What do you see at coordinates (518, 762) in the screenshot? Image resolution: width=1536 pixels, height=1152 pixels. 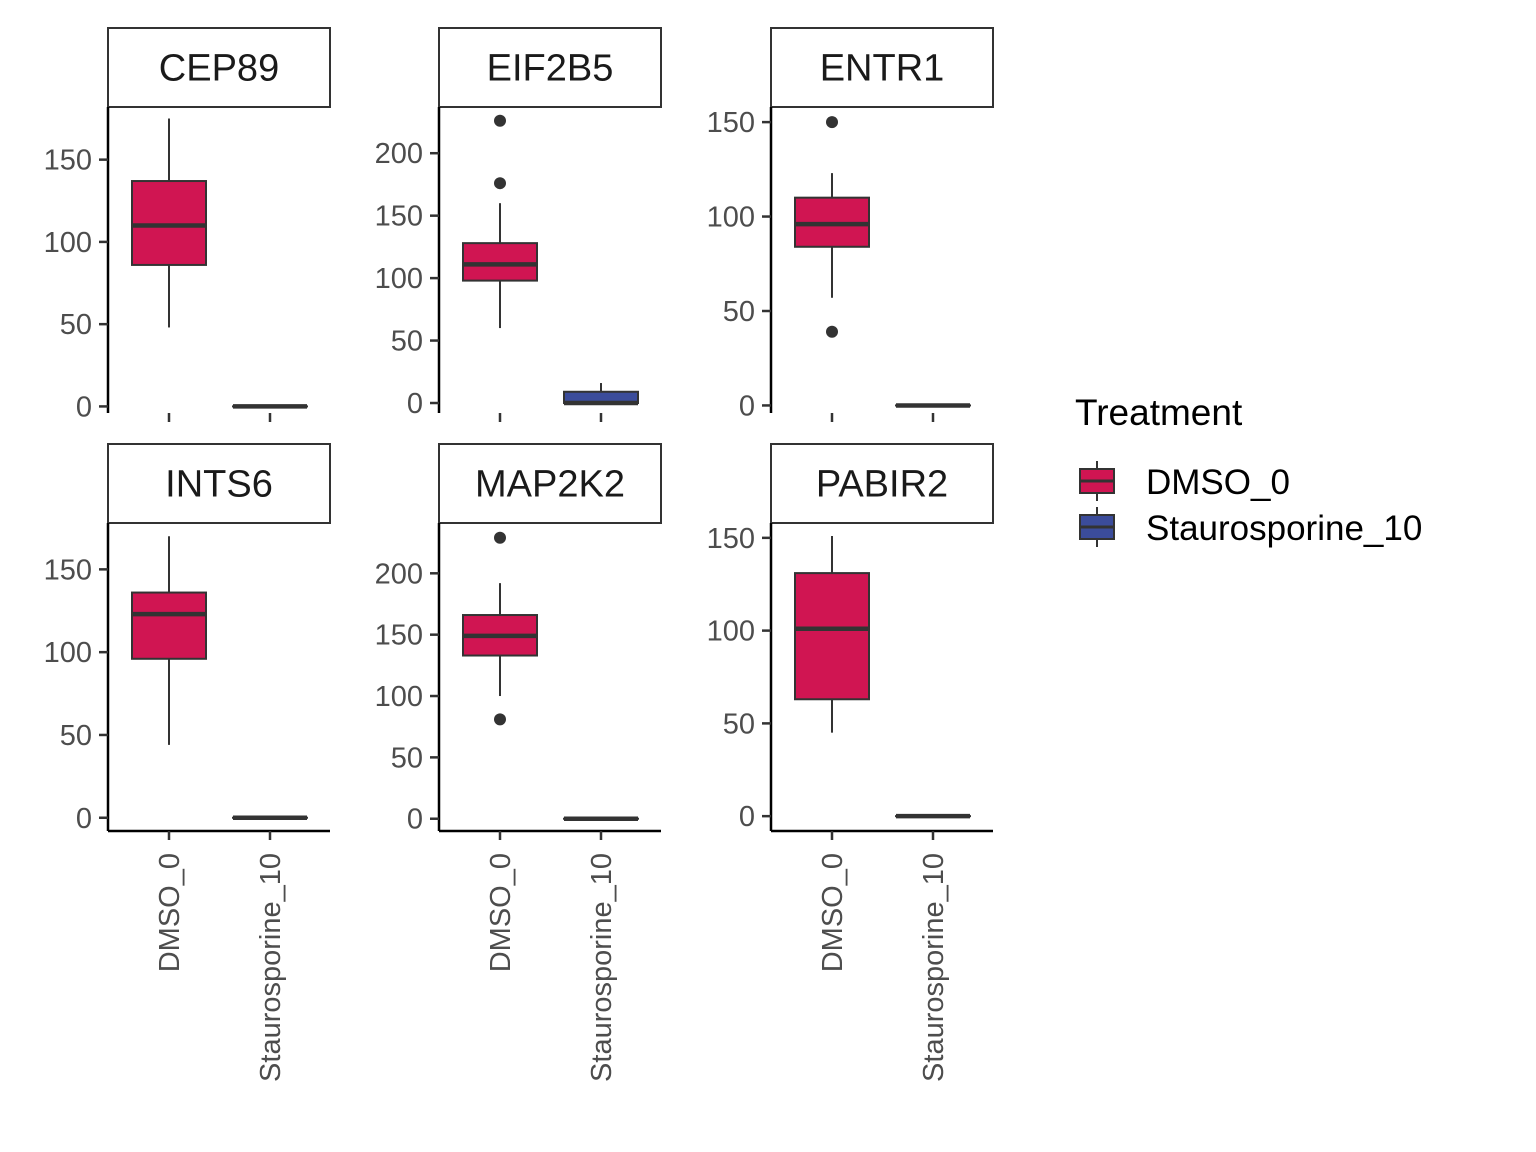 I see `facet-map2k2: MAP2K2 0 50 100 150 200 DMSO_0 Staurosporine_10` at bounding box center [518, 762].